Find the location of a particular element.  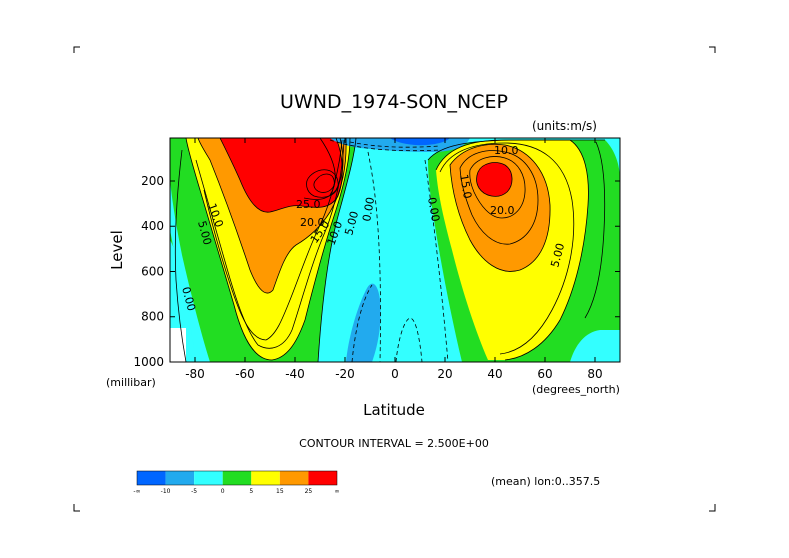

mean-text: (mean) lon:0..357.5 is located at coordinates (545, 481).